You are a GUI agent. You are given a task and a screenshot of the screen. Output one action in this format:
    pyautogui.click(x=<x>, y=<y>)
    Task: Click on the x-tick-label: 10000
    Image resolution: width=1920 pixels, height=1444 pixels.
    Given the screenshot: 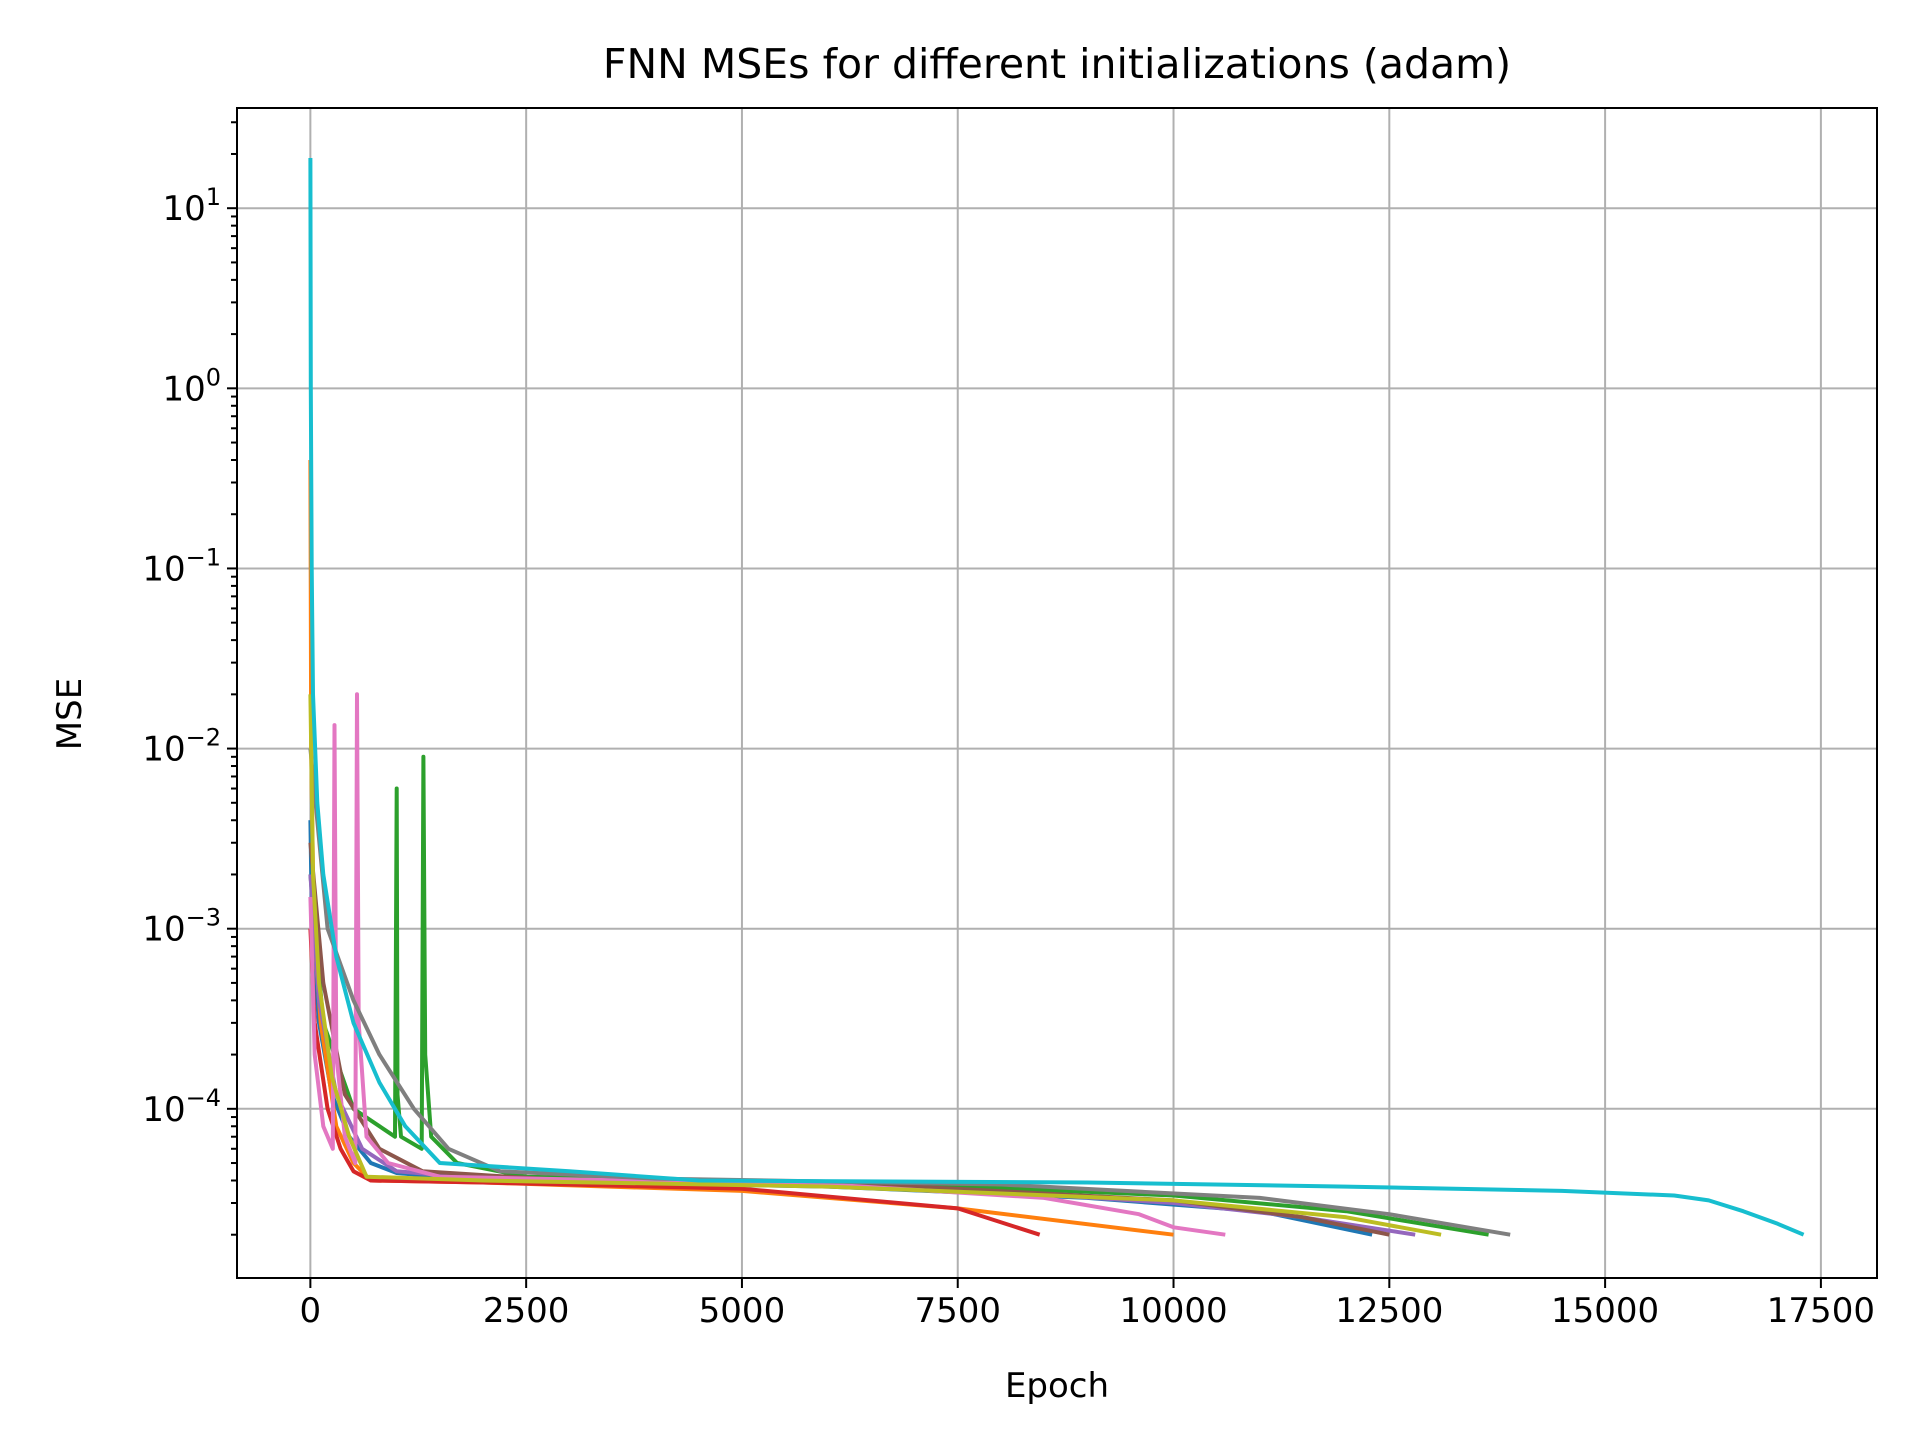 What is the action you would take?
    pyautogui.click(x=1173, y=1311)
    